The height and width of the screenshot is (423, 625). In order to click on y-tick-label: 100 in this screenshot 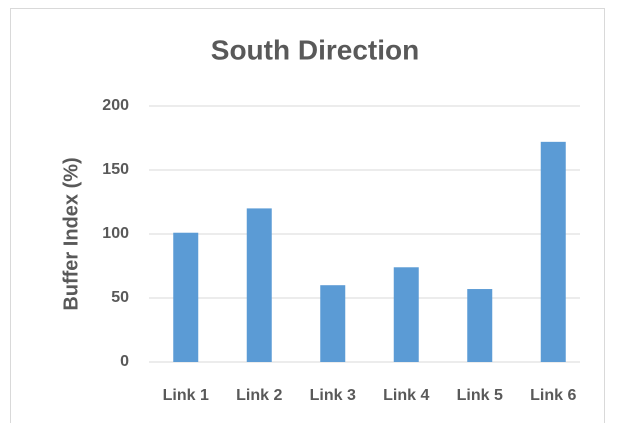, I will do `click(115, 233)`.